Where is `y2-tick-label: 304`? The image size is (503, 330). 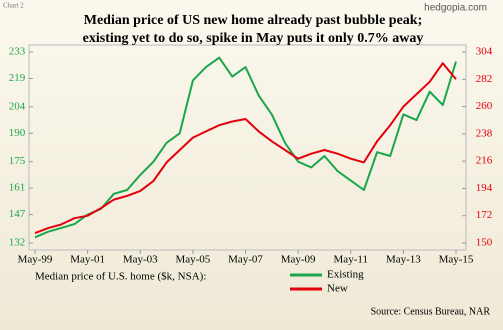
y2-tick-label: 304 is located at coordinates (484, 52).